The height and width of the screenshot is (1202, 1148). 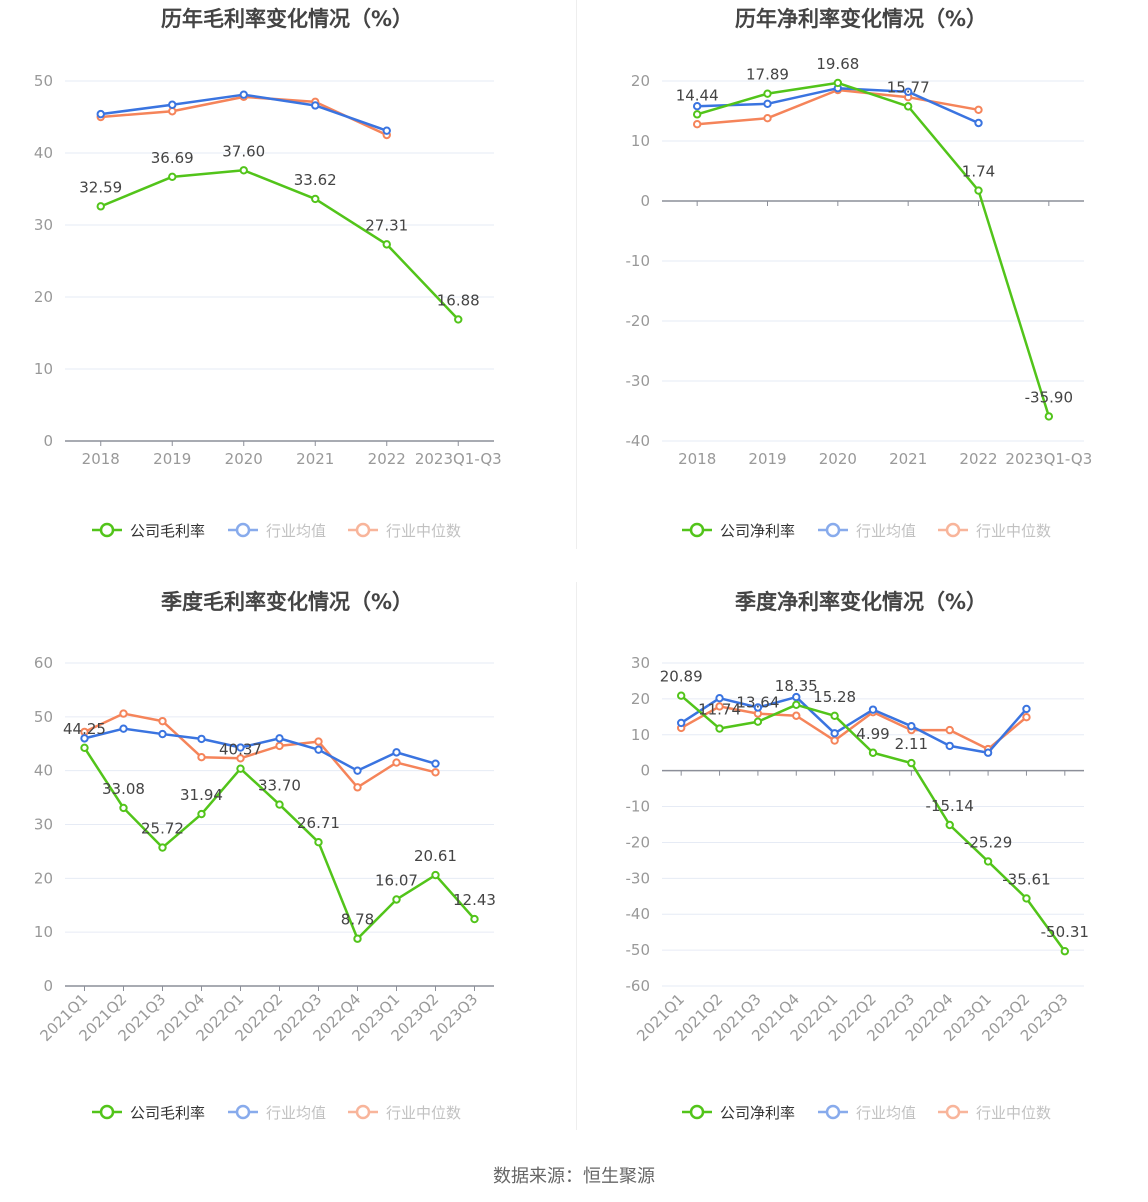 I want to click on y-tick-label: -10, so click(x=638, y=261).